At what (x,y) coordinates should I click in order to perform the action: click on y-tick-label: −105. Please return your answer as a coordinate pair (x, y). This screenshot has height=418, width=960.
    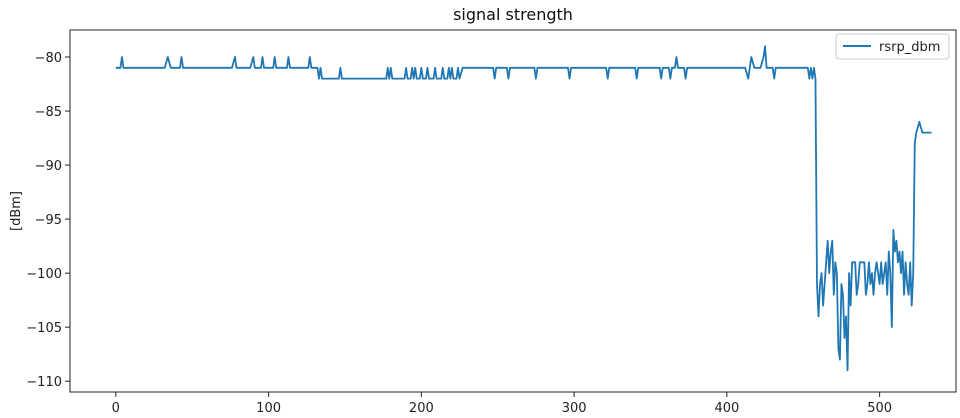
    Looking at the image, I should click on (44, 328).